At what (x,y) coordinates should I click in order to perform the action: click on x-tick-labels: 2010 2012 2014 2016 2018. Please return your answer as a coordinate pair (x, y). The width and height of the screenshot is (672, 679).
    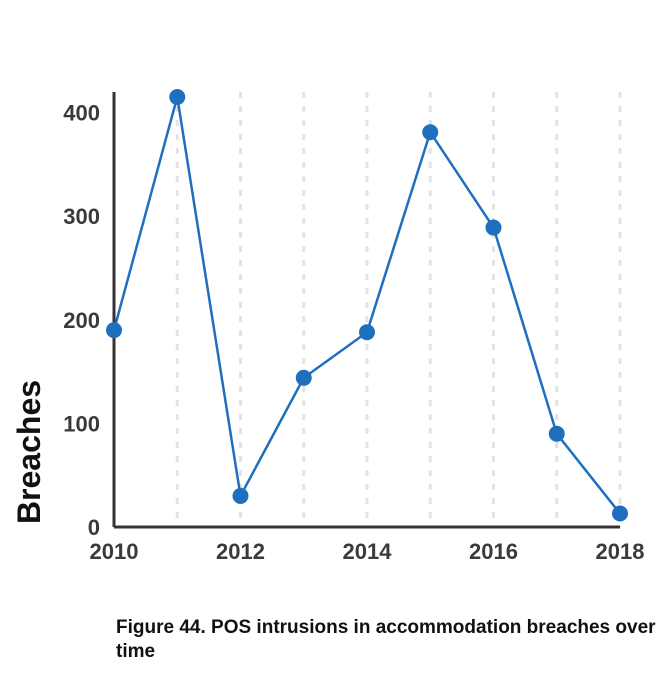
    Looking at the image, I should click on (367, 551).